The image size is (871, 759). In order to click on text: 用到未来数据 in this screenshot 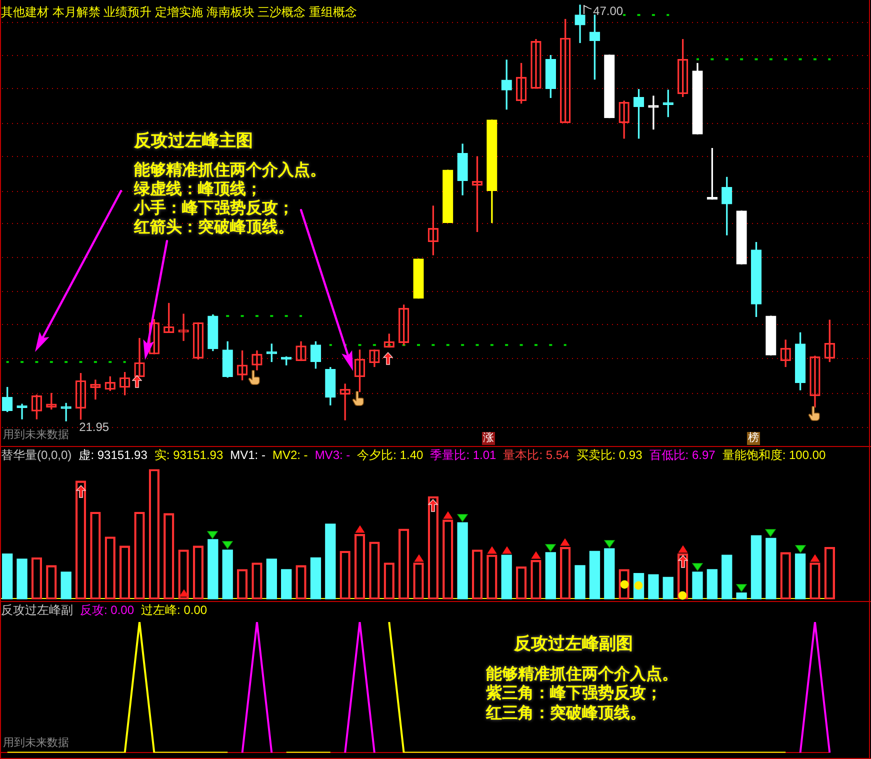, I will do `click(36, 435)`.